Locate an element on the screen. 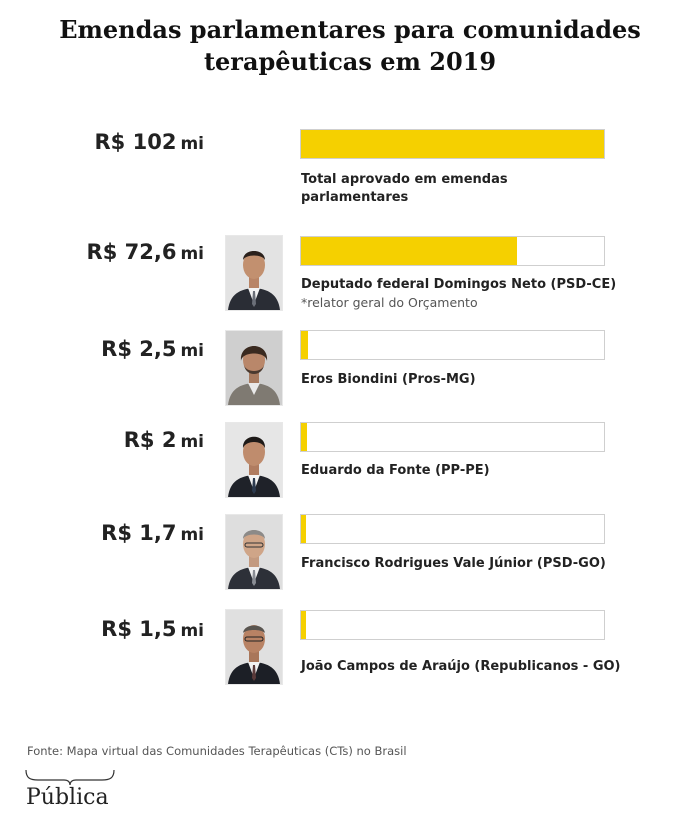 The image size is (700, 815). bar-note: *relator geral do Orçamento is located at coordinates (389, 302).